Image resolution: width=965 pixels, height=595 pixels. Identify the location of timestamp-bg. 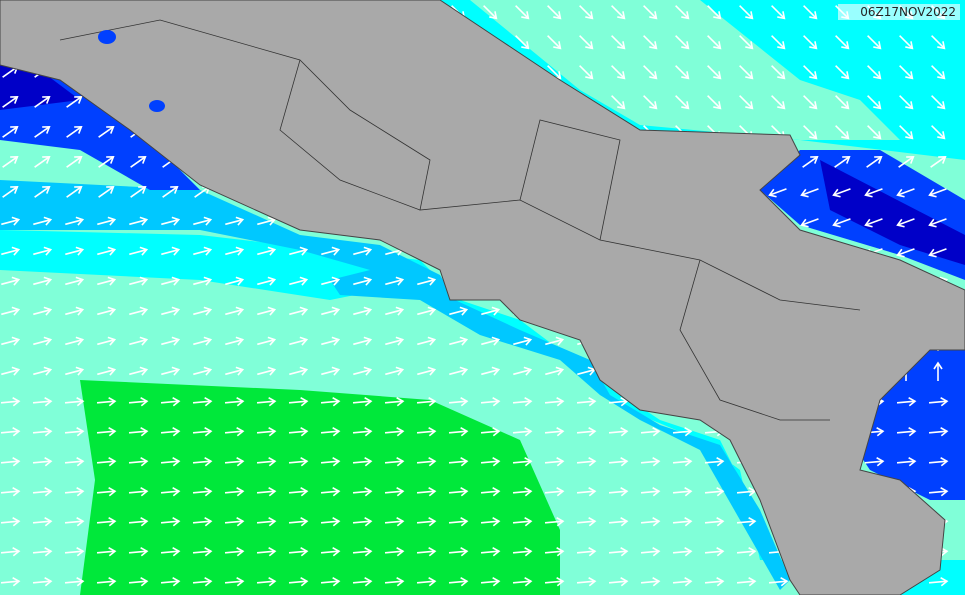
(899, 12).